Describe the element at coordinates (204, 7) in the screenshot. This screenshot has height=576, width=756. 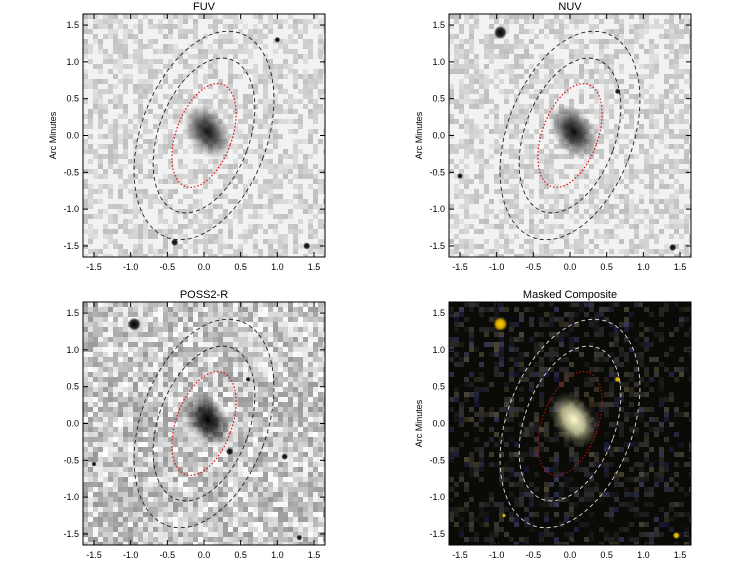
I see `panel-title: FUV` at that location.